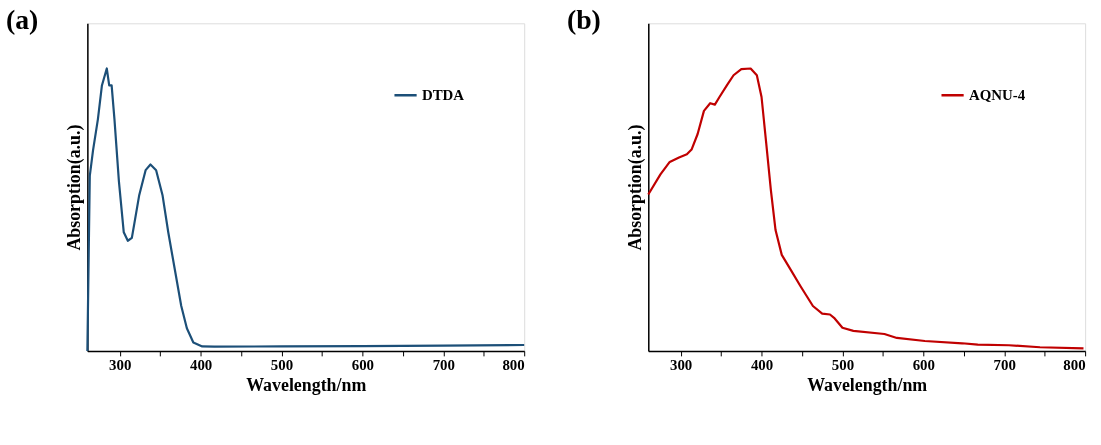  Describe the element at coordinates (22, 20) in the screenshot. I see `chart-title: (a)` at that location.